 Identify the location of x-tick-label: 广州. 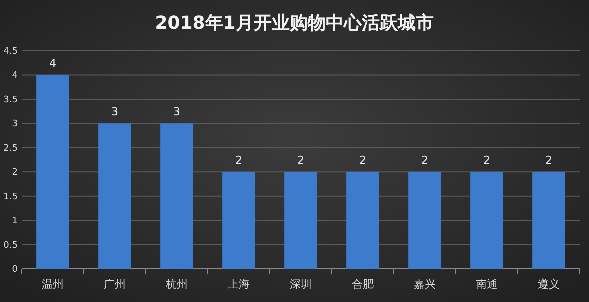
(115, 284).